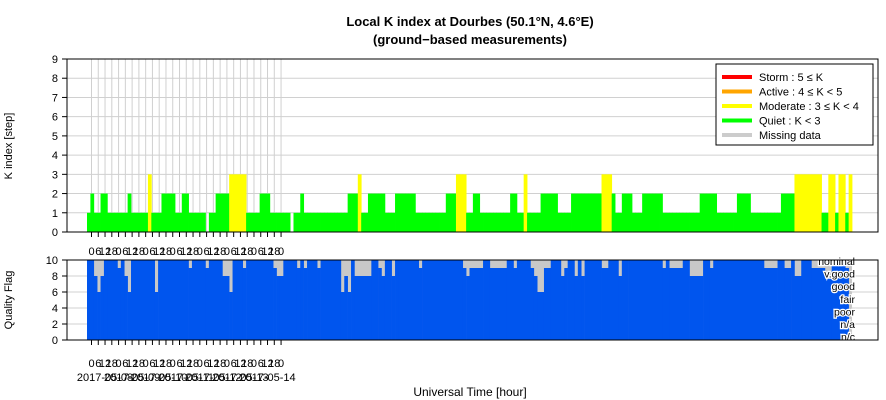 The height and width of the screenshot is (400, 886). I want to click on k-index-y-label: K index [step], so click(9, 146).